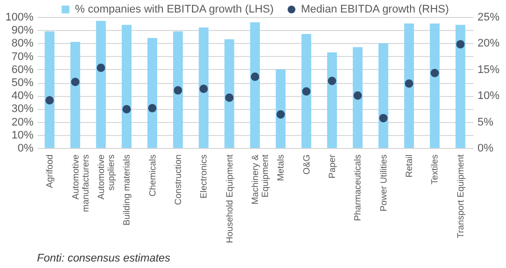 This screenshot has height=268, width=506. What do you see at coordinates (22, 83) in the screenshot?
I see `y-tick-label: 50%` at bounding box center [22, 83].